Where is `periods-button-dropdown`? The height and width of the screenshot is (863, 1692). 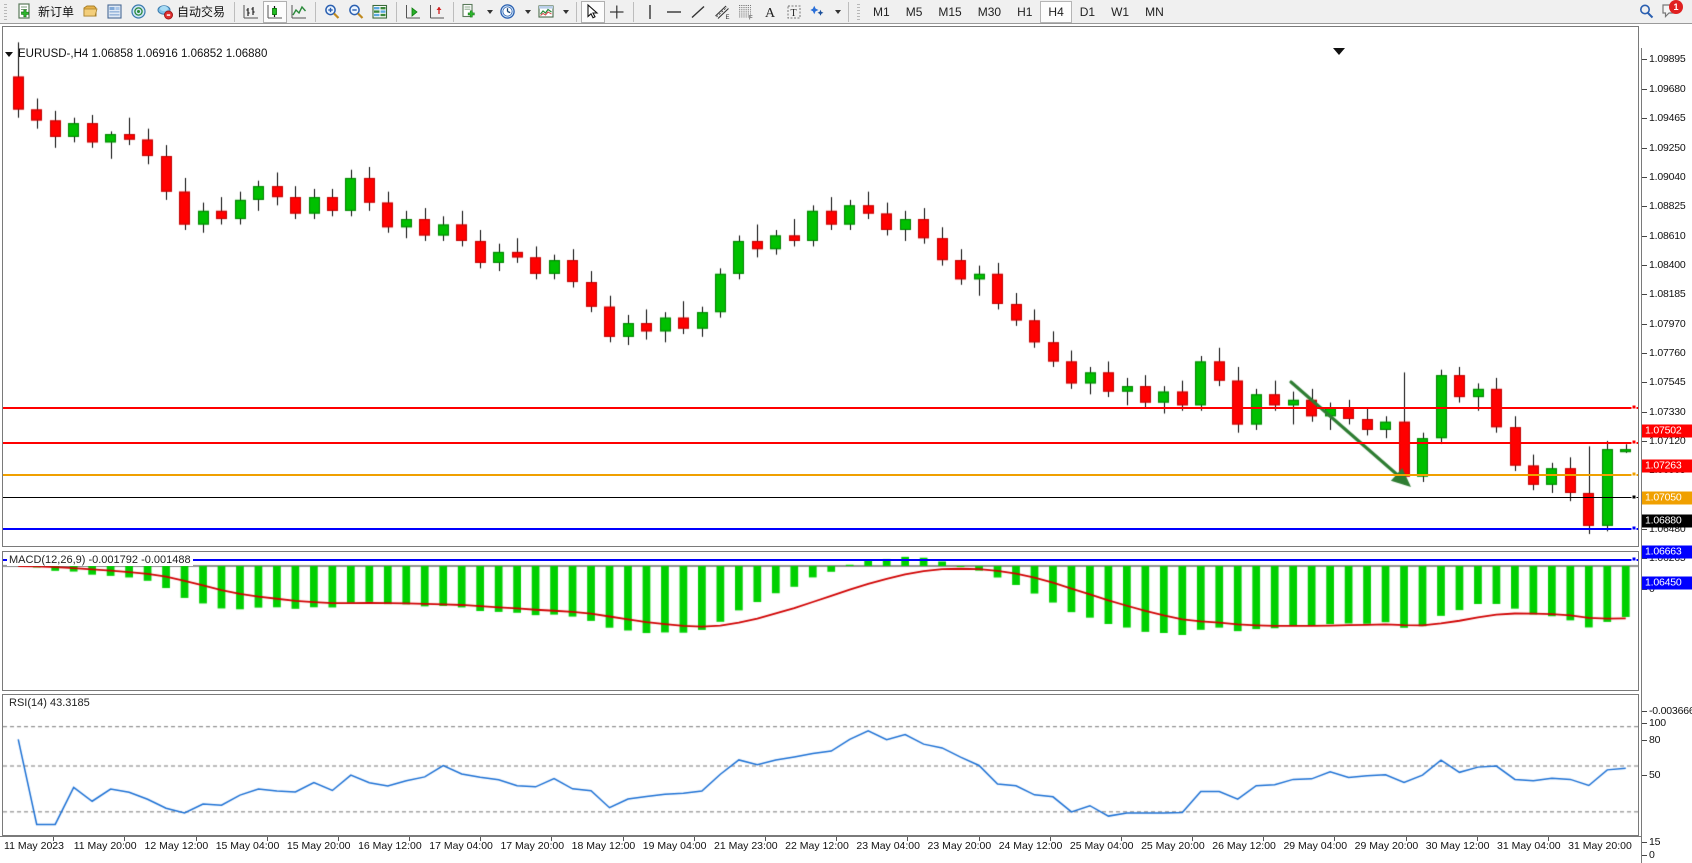 periods-button-dropdown is located at coordinates (527, 12).